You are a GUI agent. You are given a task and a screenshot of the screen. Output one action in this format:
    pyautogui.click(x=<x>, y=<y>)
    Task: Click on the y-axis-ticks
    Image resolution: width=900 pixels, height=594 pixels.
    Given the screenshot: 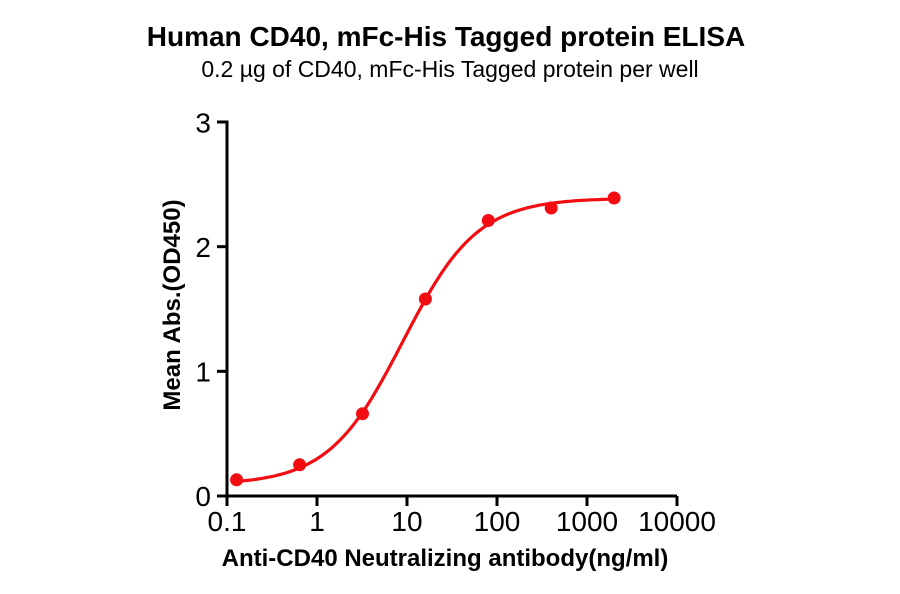 What is the action you would take?
    pyautogui.click(x=222, y=309)
    